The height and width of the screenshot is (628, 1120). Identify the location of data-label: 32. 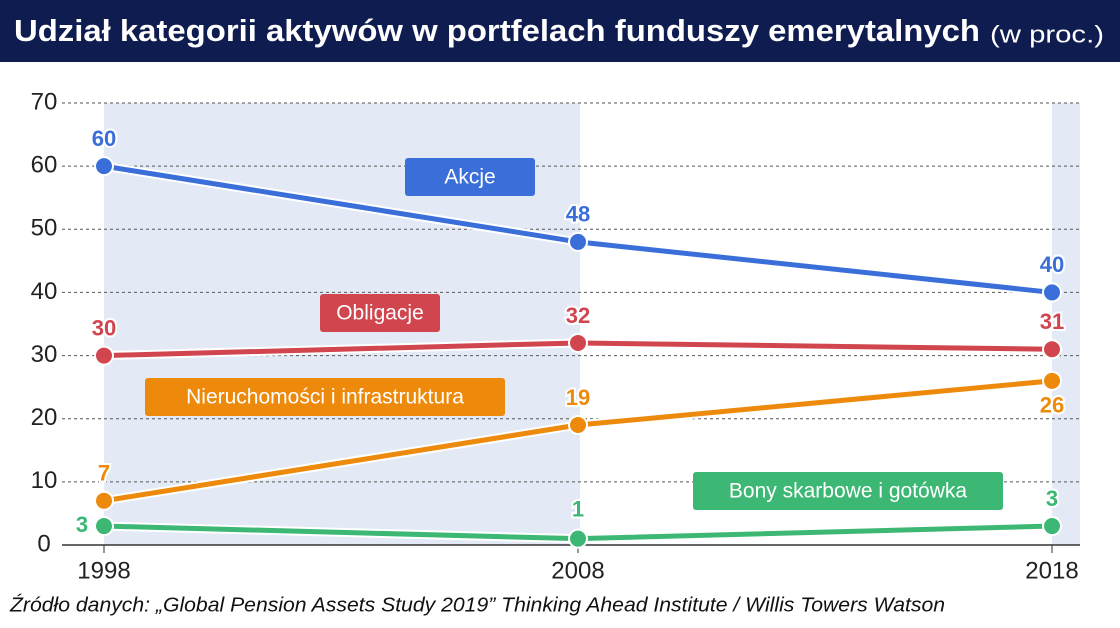
(578, 315).